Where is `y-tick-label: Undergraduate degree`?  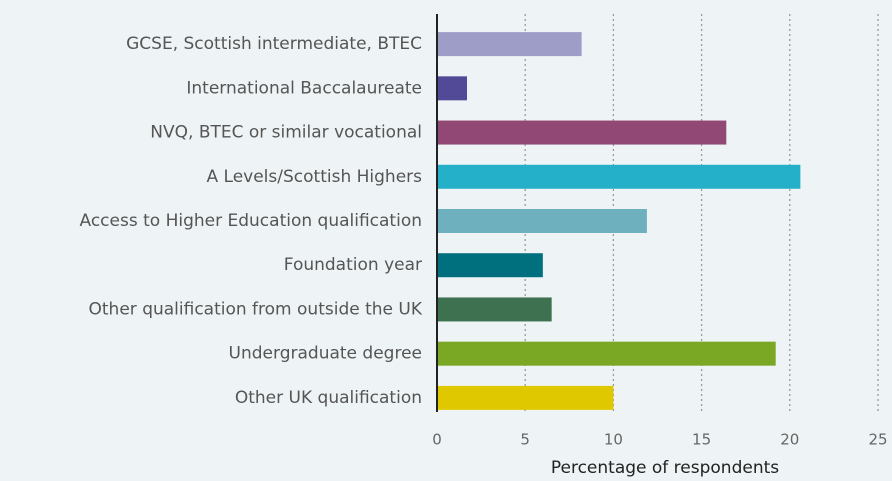
y-tick-label: Undergraduate degree is located at coordinates (325, 354).